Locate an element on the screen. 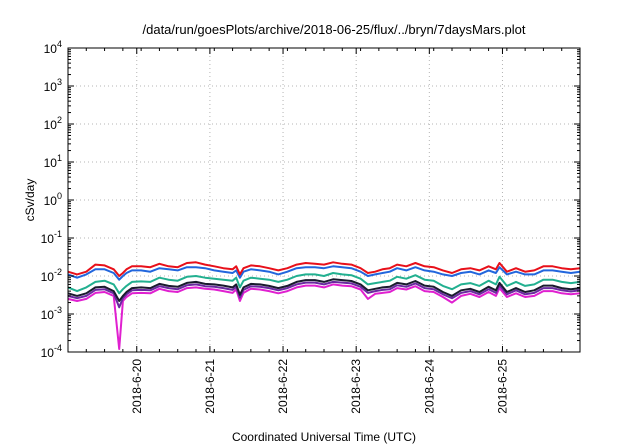 Image resolution: width=640 pixels, height=448 pixels. x-tick-label: 2018-6-22 is located at coordinates (283, 386).